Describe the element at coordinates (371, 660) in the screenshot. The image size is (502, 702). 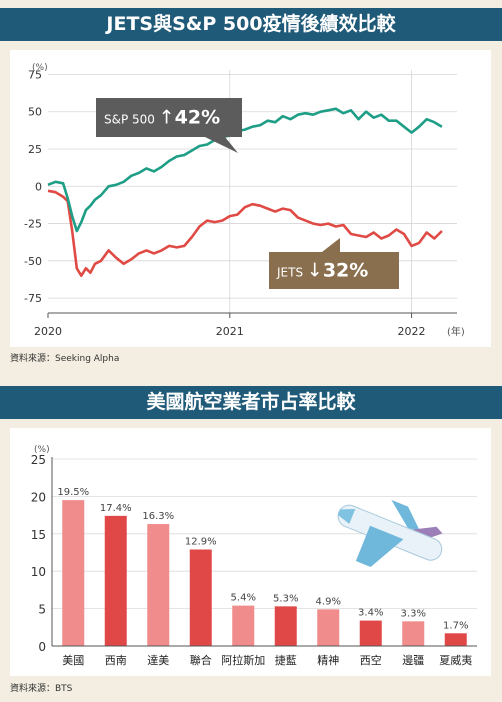
I see `category-label: 西空` at that location.